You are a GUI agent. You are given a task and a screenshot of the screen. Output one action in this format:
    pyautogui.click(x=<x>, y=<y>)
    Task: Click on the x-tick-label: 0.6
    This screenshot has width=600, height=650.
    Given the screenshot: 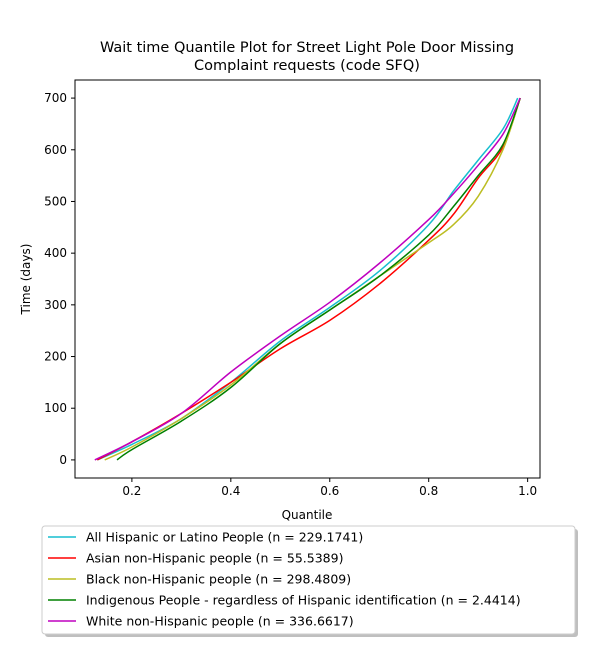 What is the action you would take?
    pyautogui.click(x=329, y=491)
    